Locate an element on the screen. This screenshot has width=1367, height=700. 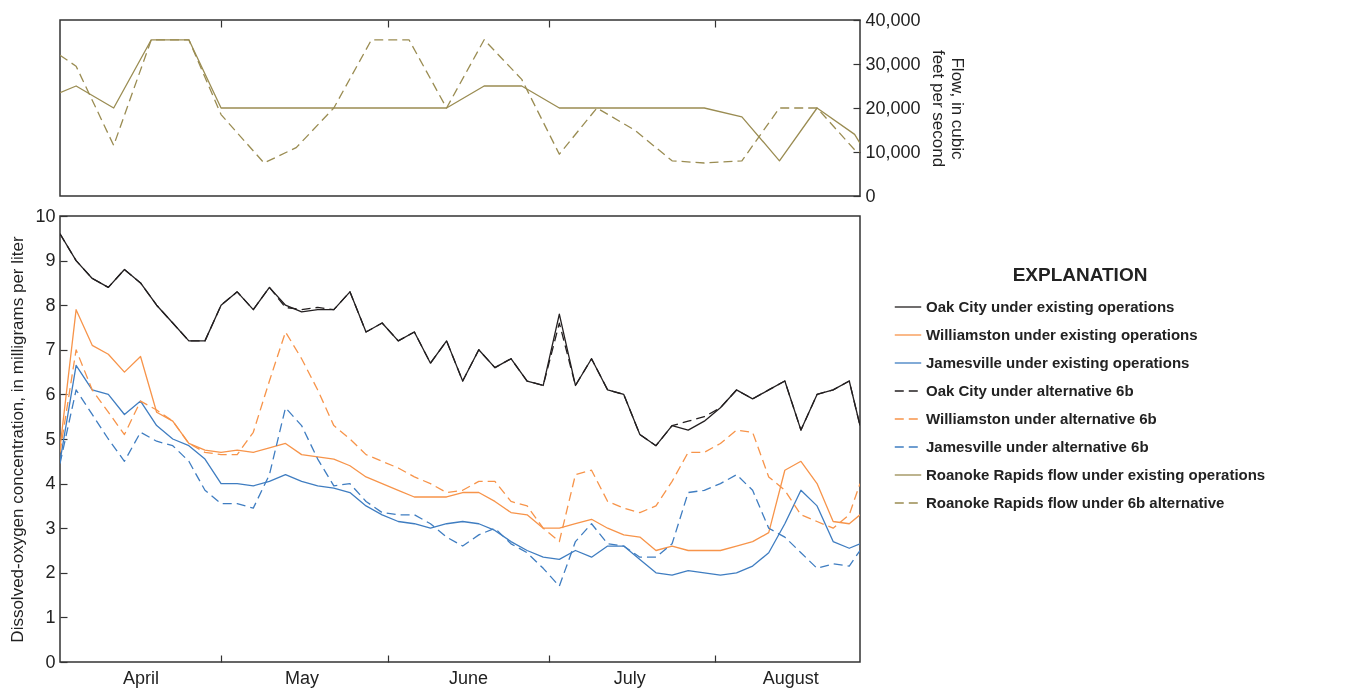
y-tick-label: 1 is located at coordinates (50, 616).